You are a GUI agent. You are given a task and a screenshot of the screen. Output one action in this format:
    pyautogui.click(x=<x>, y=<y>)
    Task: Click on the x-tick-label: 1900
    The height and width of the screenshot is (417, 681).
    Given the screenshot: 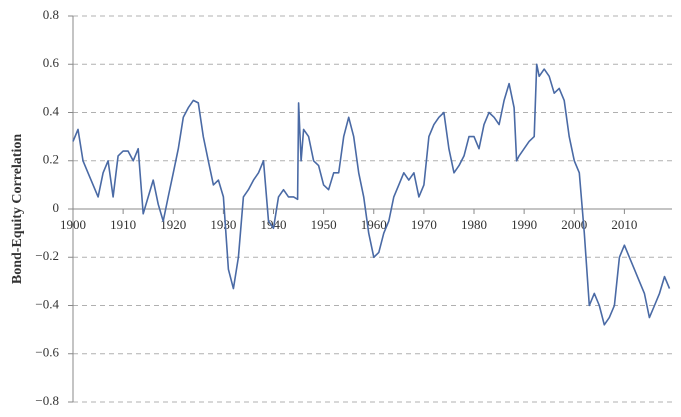 What is the action you would take?
    pyautogui.click(x=73, y=224)
    